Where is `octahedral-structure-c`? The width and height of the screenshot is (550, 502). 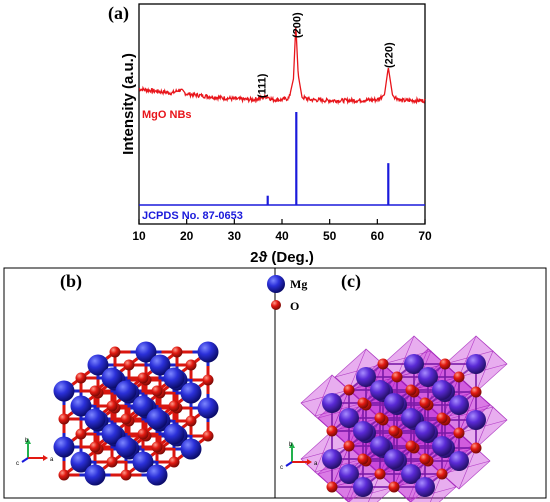
octahedral-structure-c is located at coordinates (404, 418).